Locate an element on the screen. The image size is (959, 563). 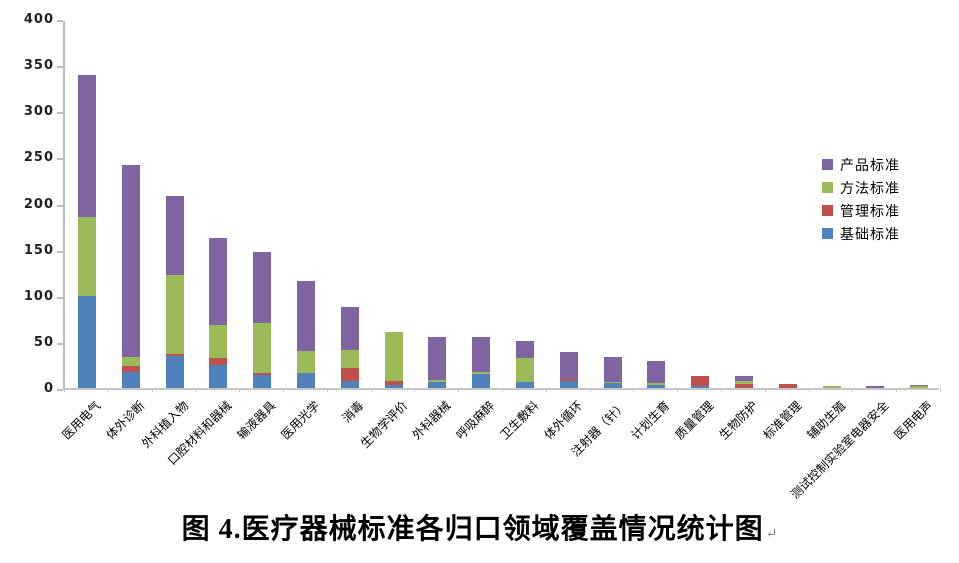
y-axis-tick-label: 300 is located at coordinates (38, 112).